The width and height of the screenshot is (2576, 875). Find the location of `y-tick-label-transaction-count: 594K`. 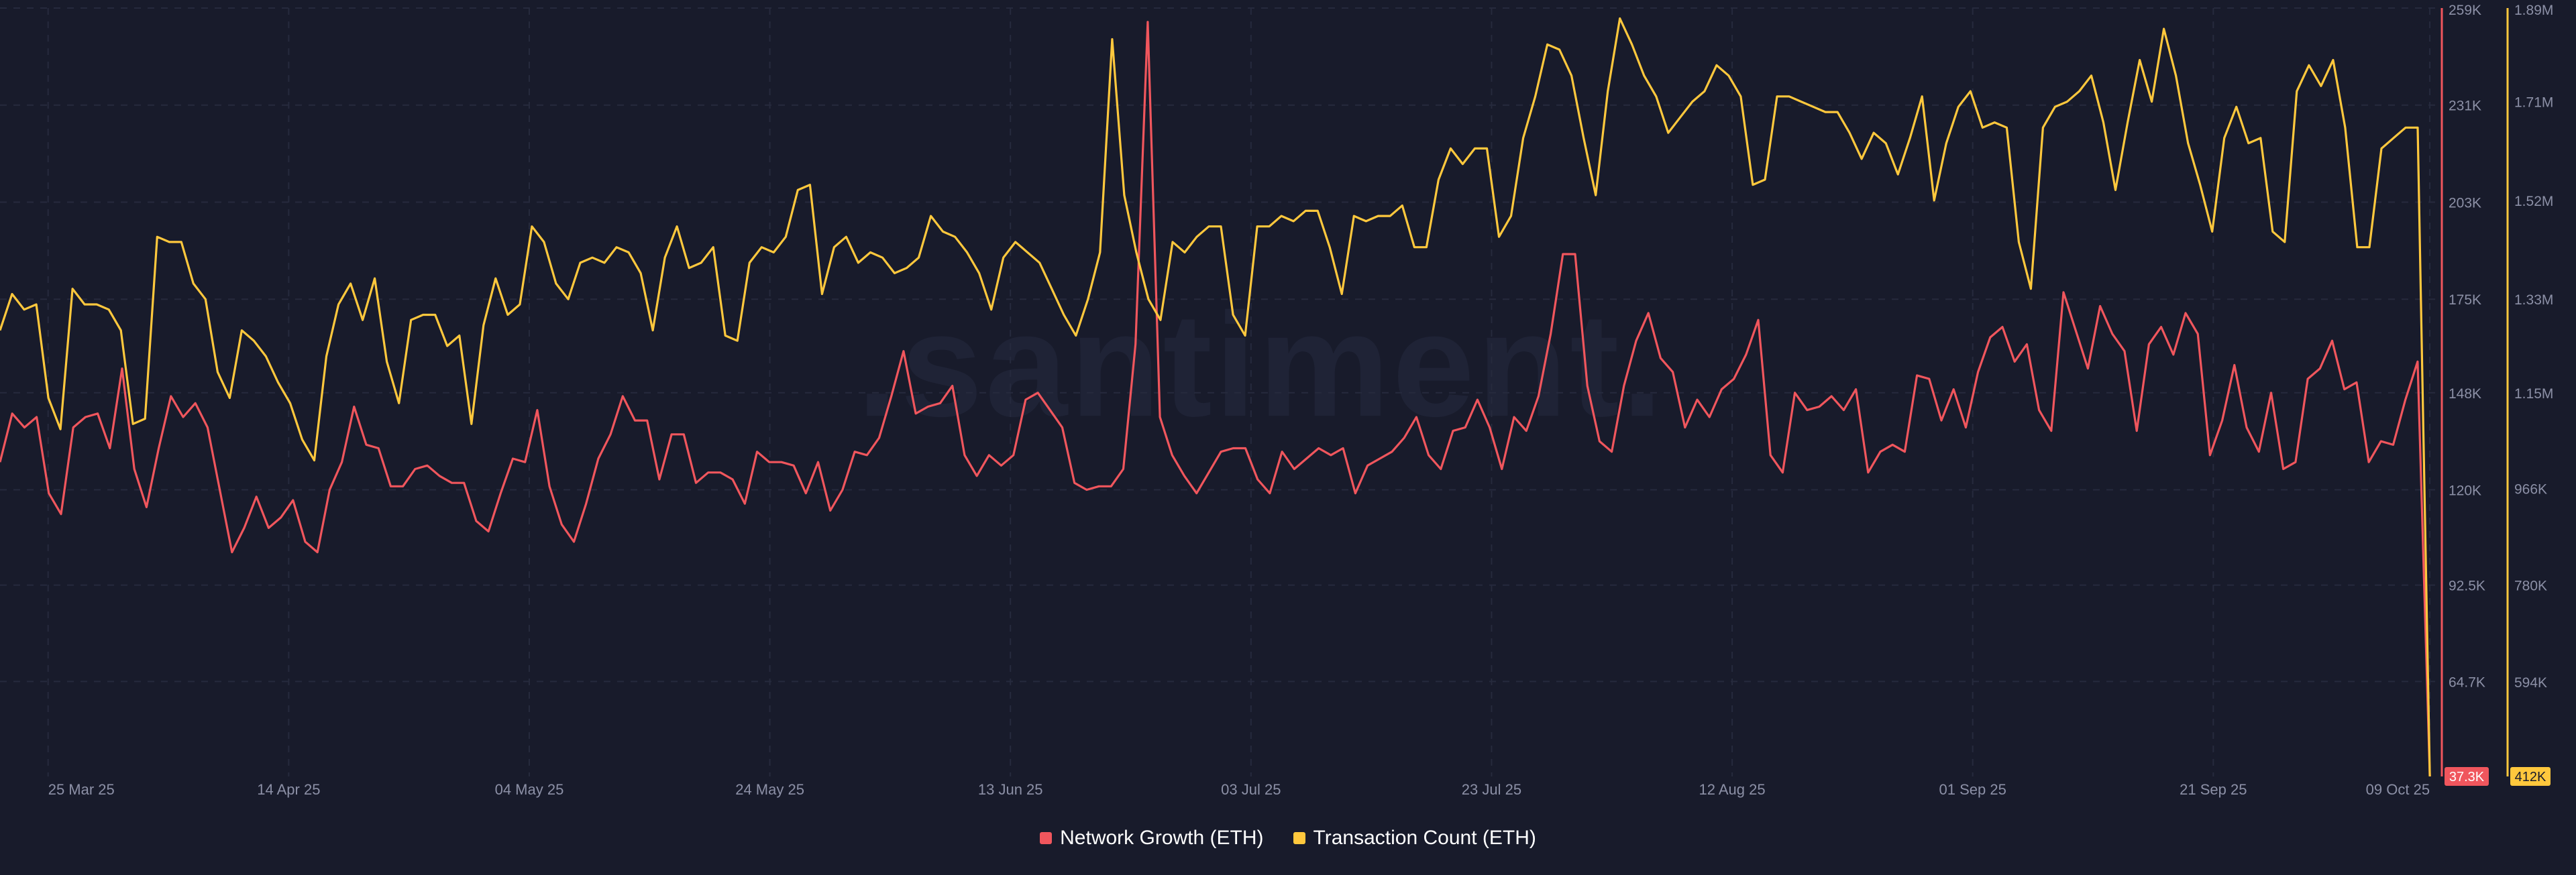

y-tick-label-transaction-count: 594K is located at coordinates (2530, 683).